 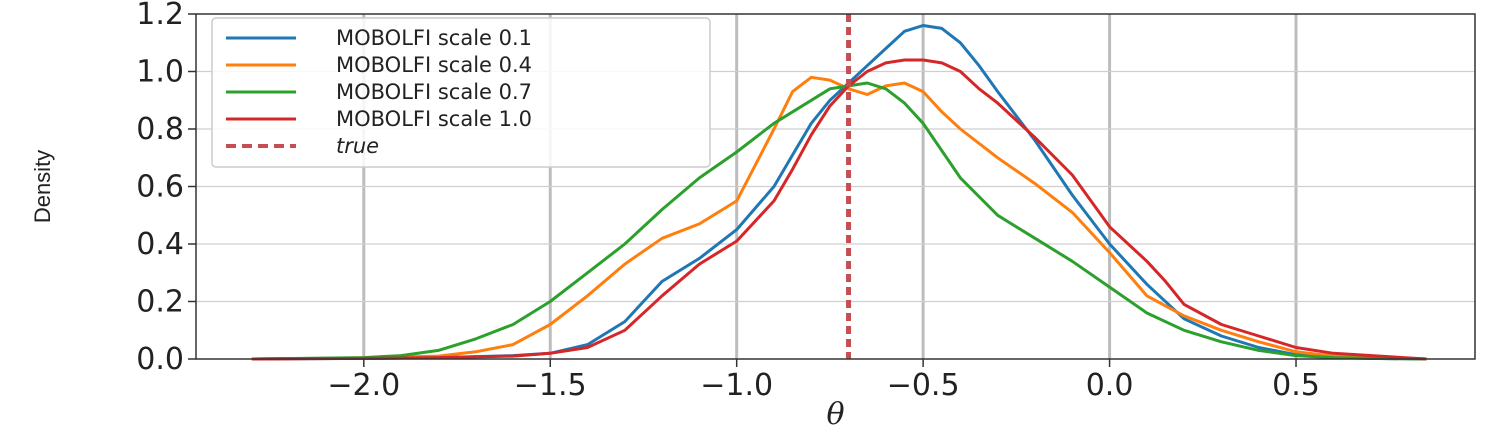 I want to click on y-tick-label: 0.2, so click(x=160, y=302).